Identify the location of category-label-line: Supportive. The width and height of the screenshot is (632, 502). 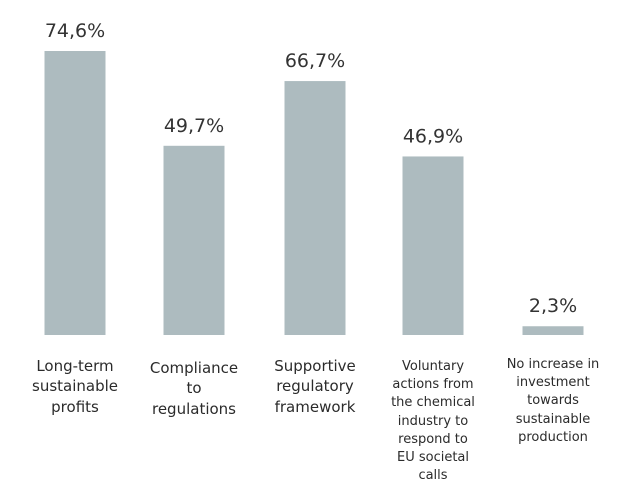
(315, 366).